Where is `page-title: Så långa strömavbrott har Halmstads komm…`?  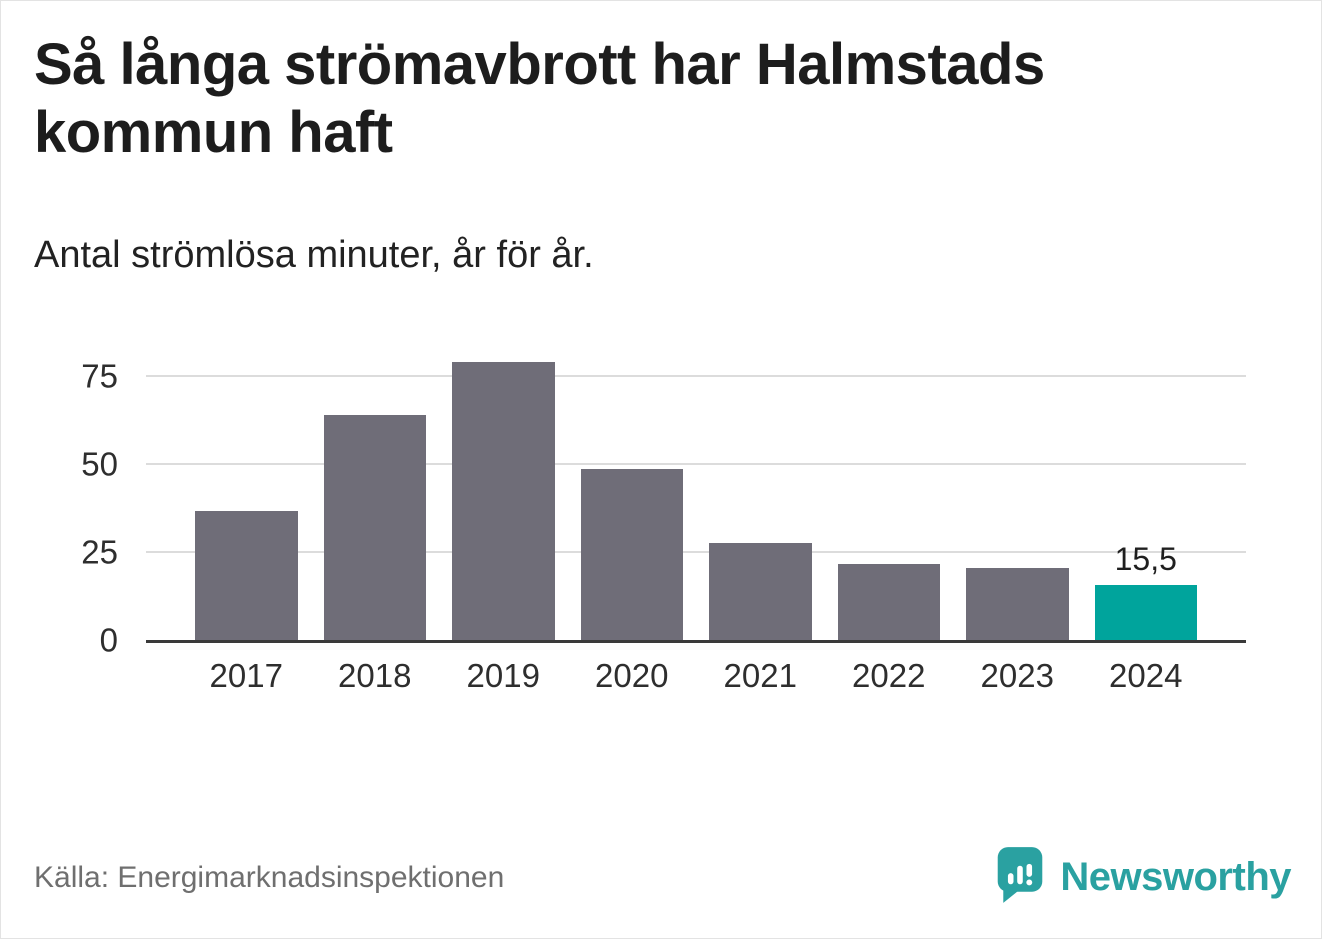 page-title: Så långa strömavbrott har Halmstads komm… is located at coordinates (539, 99).